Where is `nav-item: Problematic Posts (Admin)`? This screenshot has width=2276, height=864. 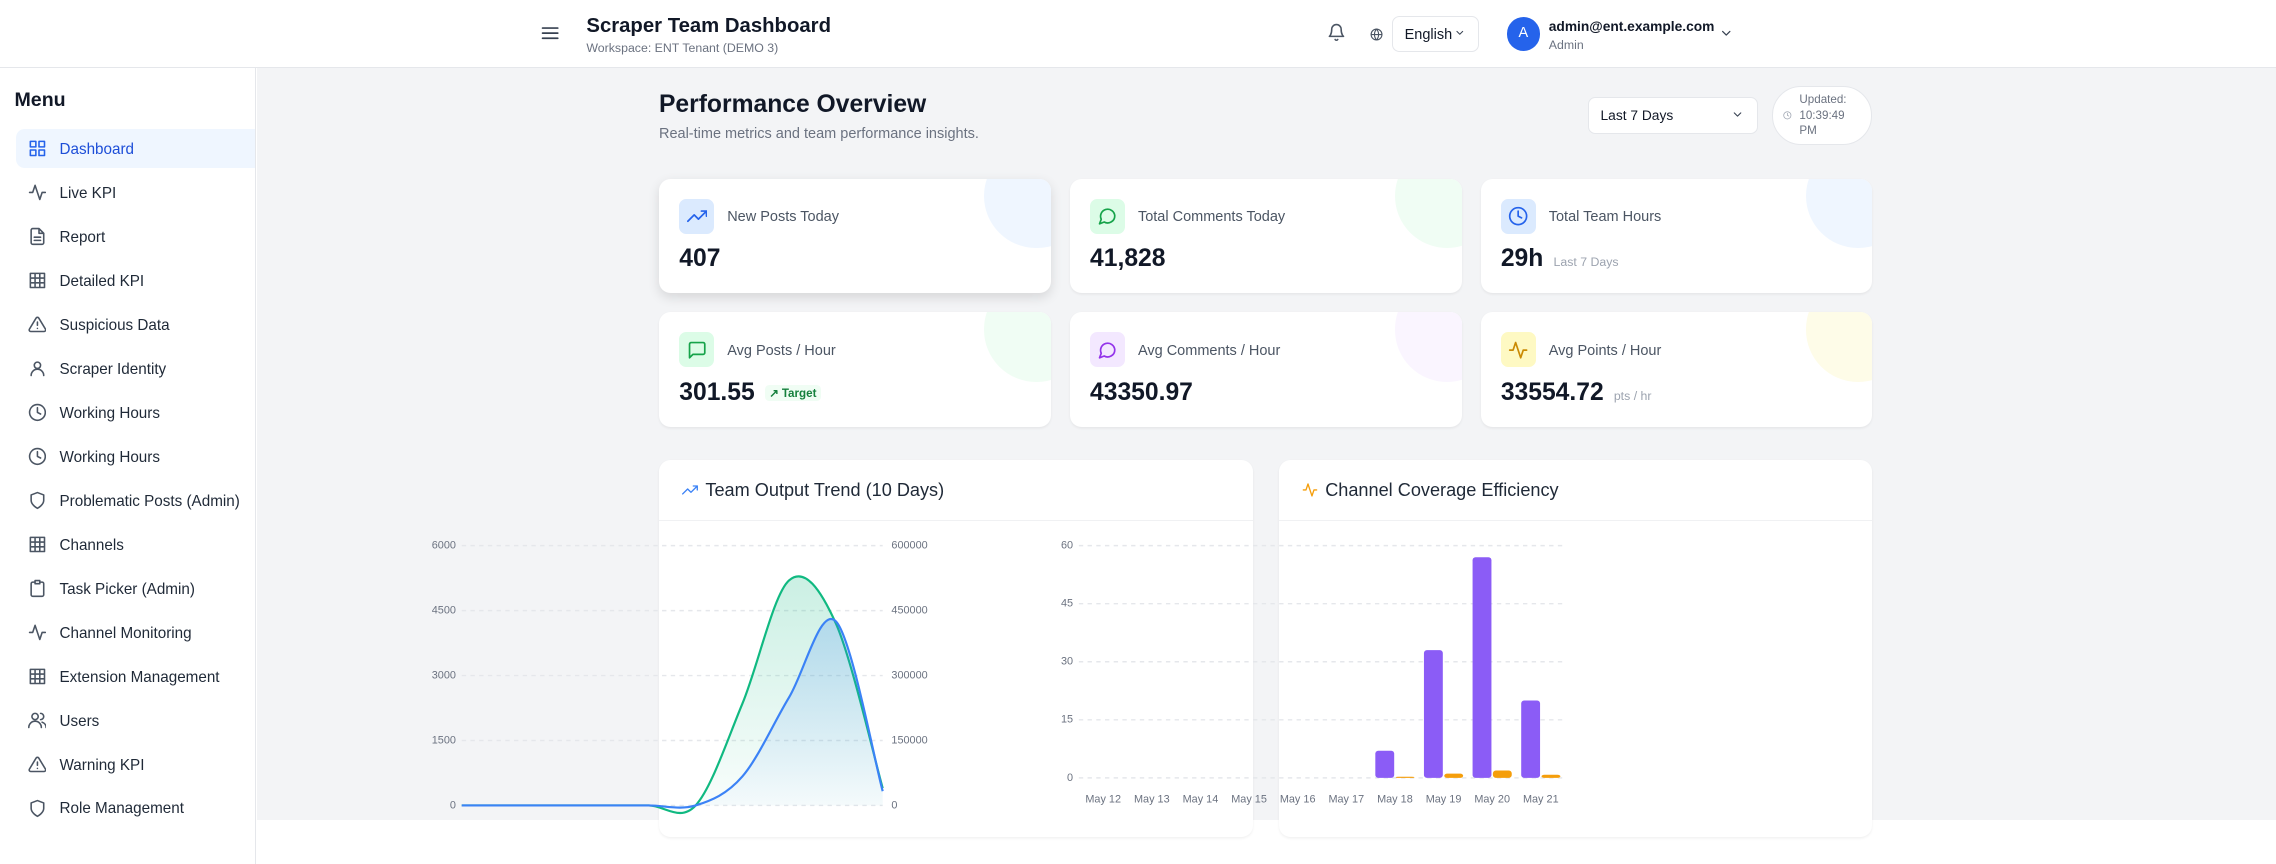 nav-item: Problematic Posts (Admin) is located at coordinates (135, 500).